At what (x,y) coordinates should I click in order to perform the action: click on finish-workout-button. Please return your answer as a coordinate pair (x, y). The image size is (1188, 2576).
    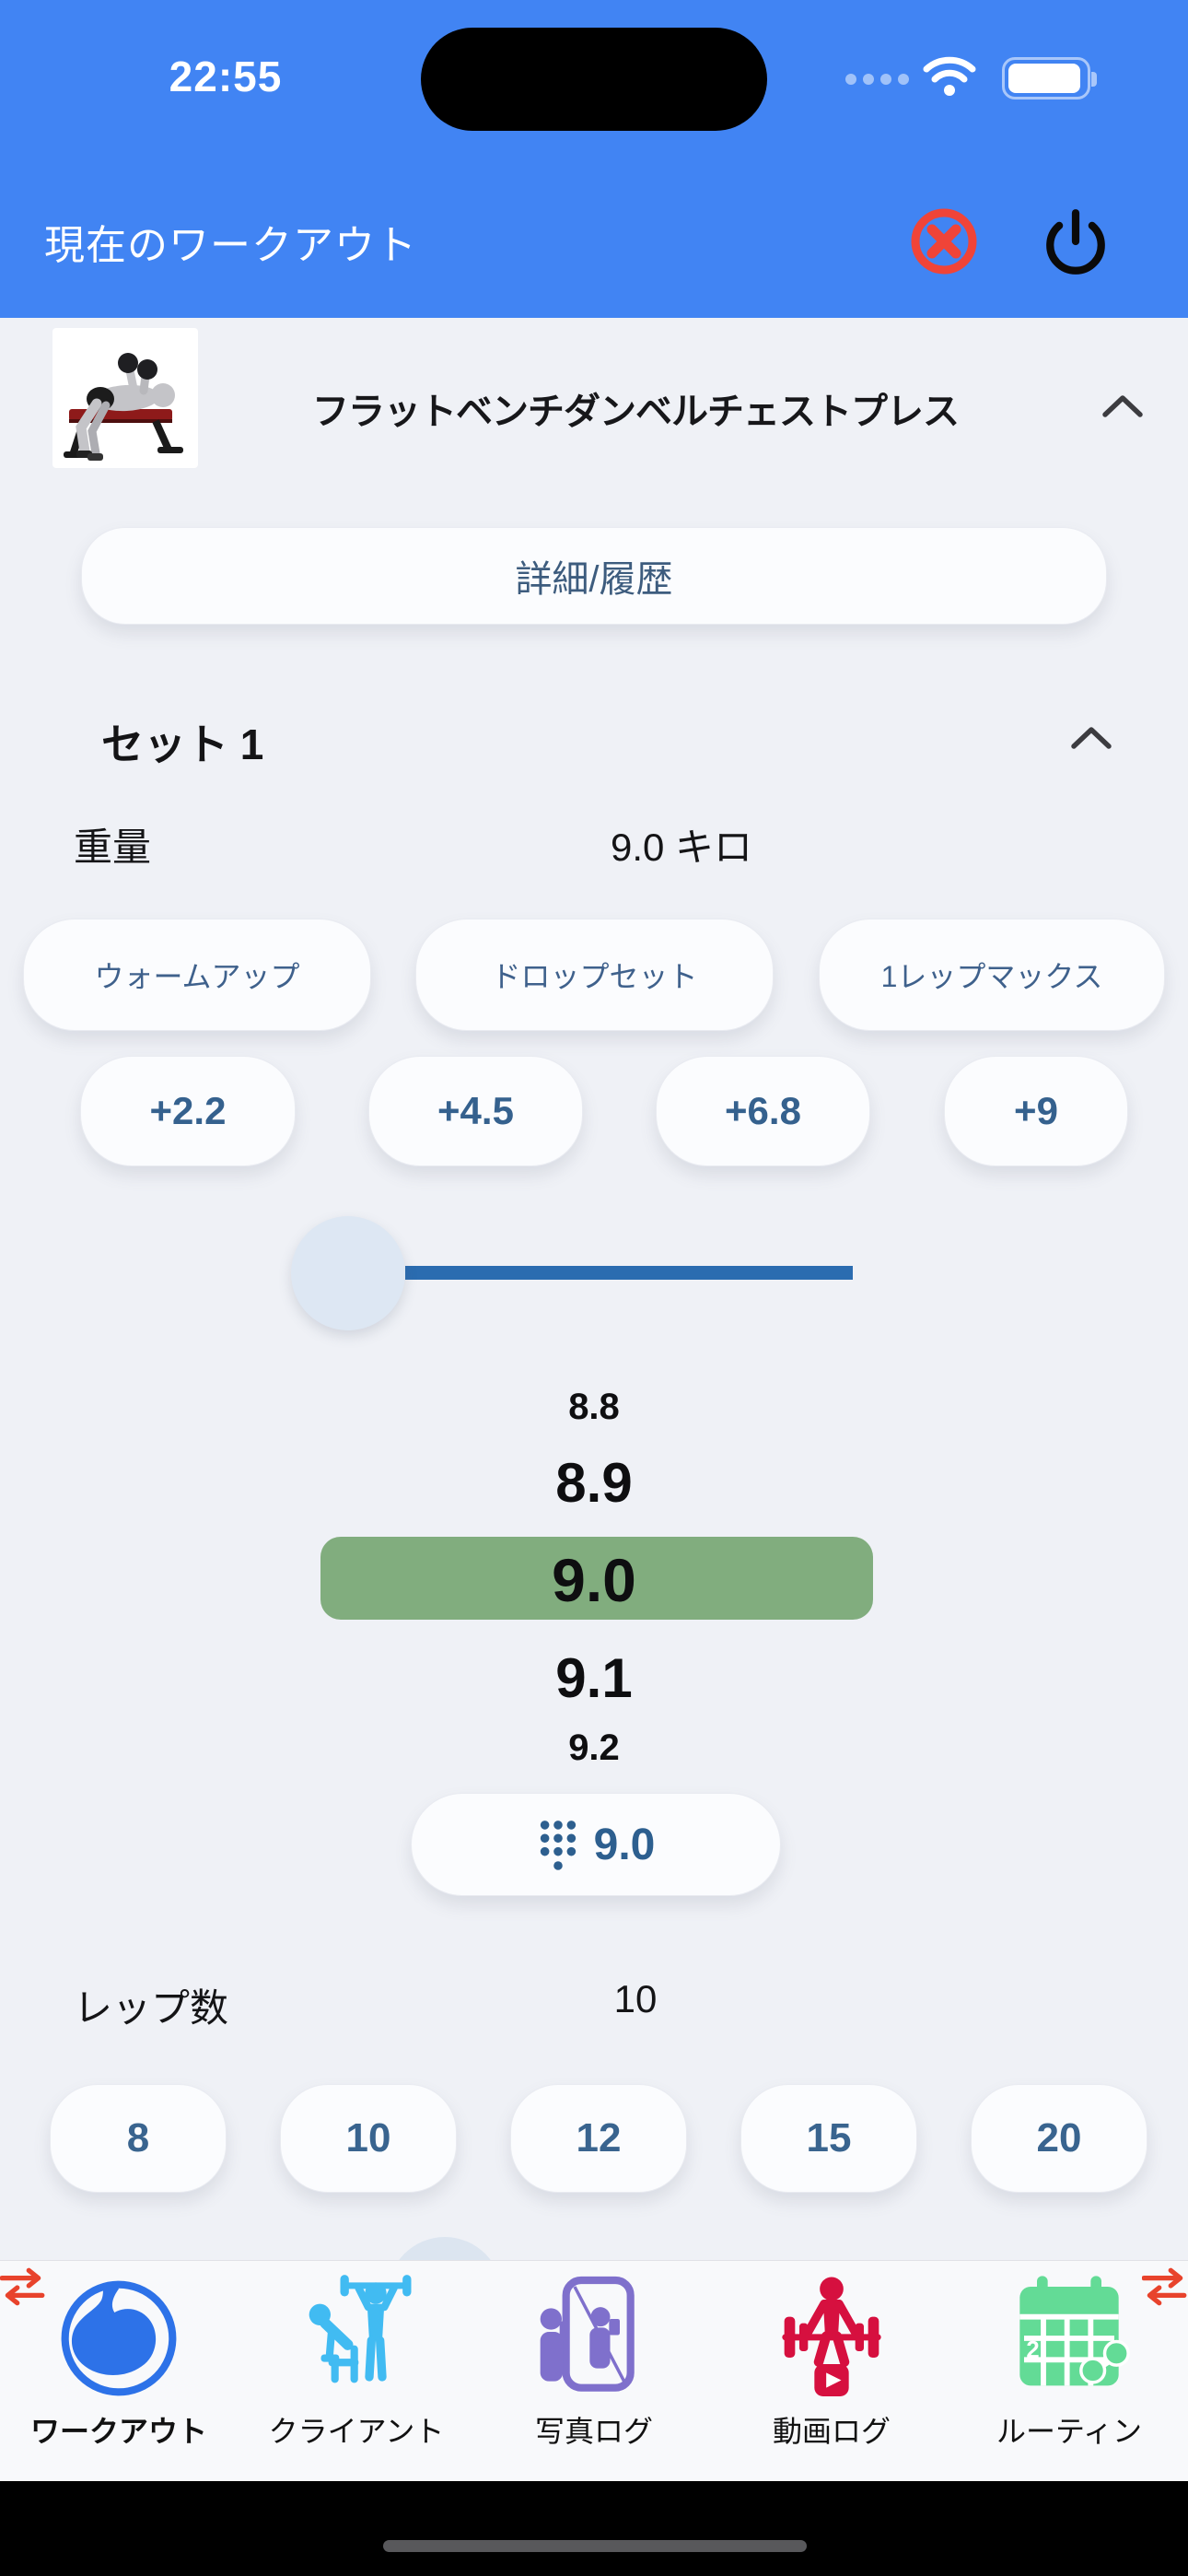
    Looking at the image, I should click on (1076, 241).